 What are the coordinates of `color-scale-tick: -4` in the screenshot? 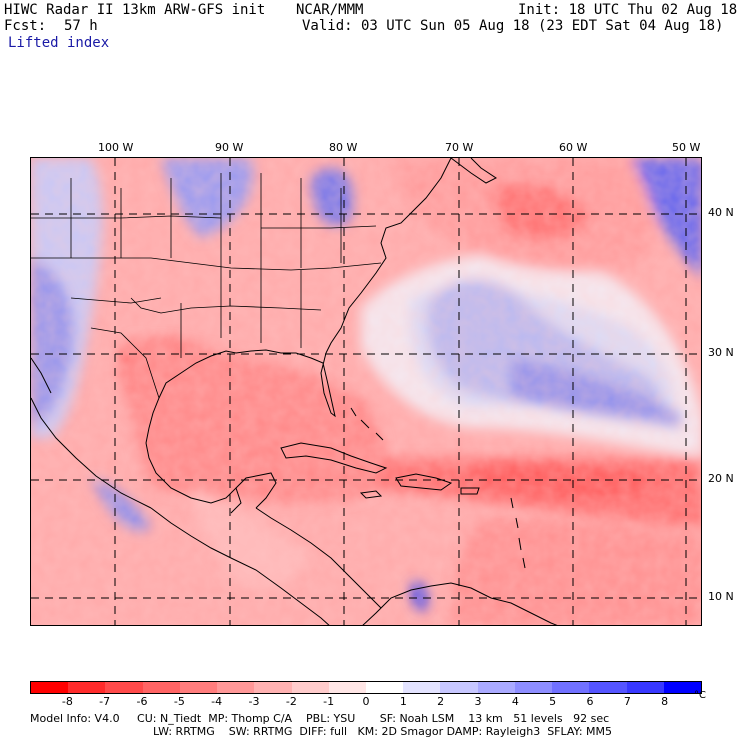 It's located at (217, 701).